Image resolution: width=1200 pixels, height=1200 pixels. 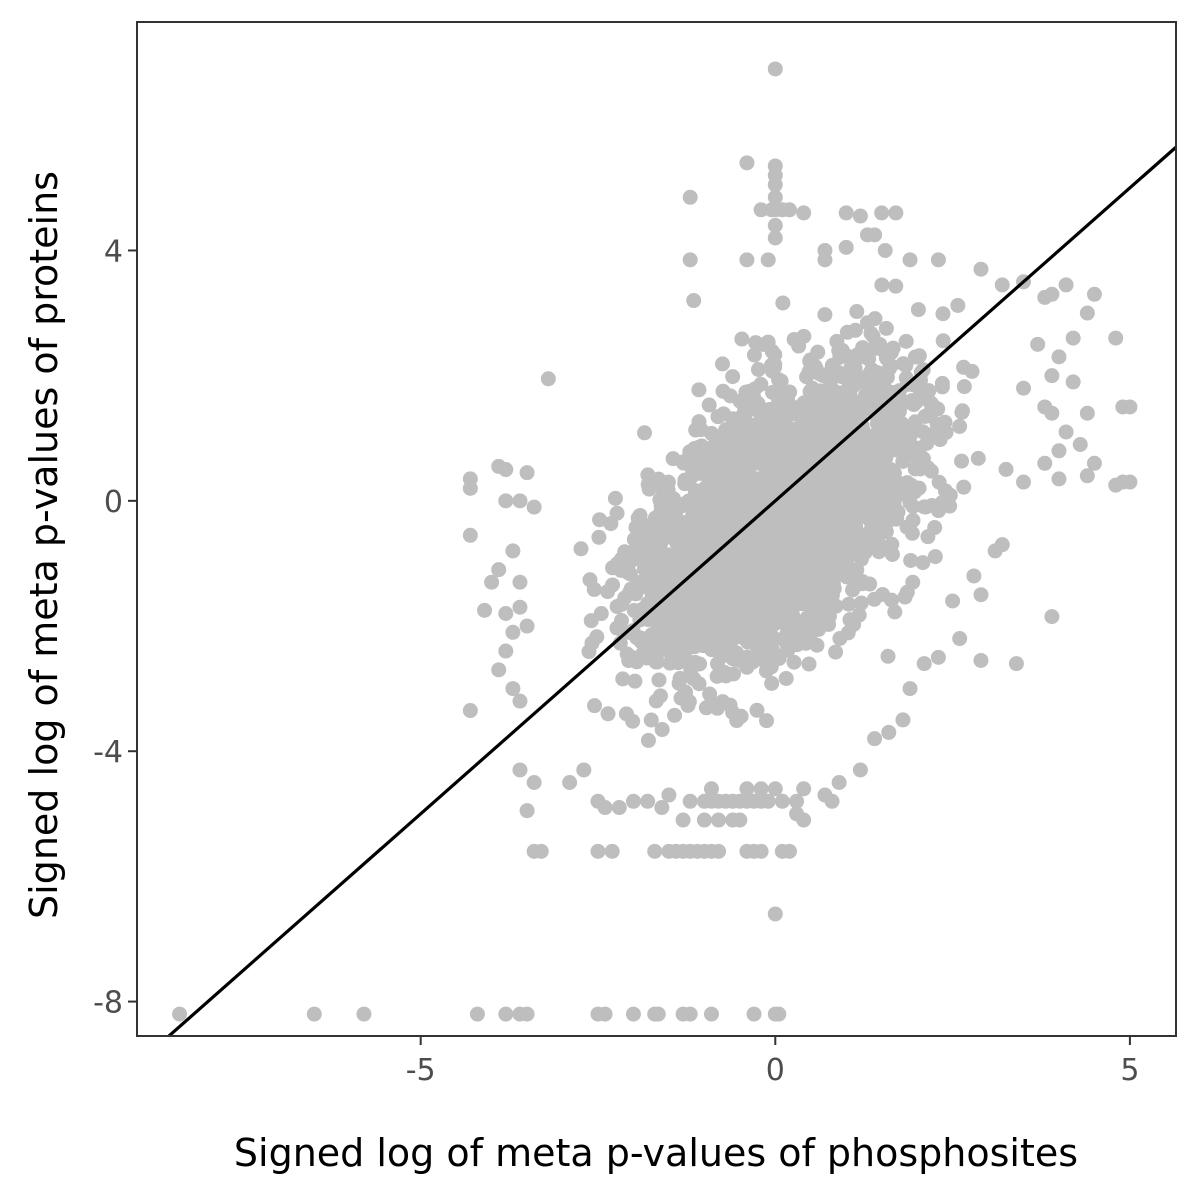 I want to click on y-tick-label: 4, so click(x=113, y=251).